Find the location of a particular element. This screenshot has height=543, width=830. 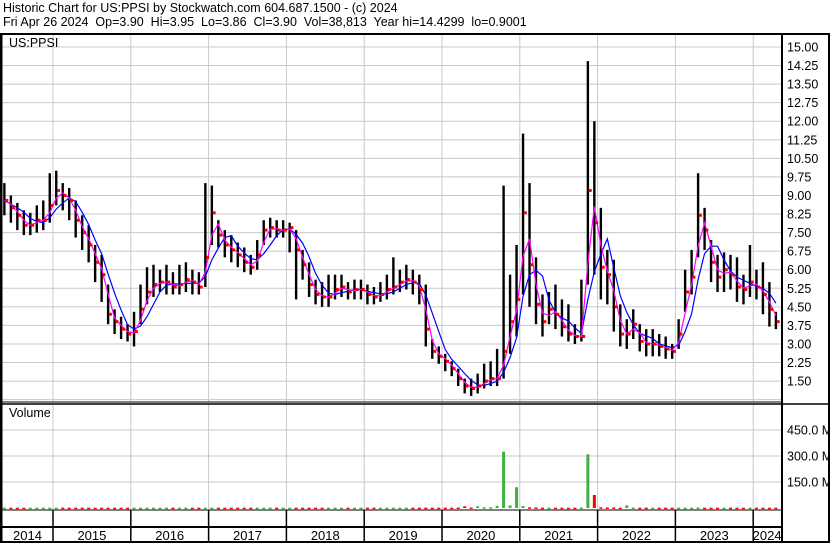

price-tick-label: 15.00 is located at coordinates (802, 48).